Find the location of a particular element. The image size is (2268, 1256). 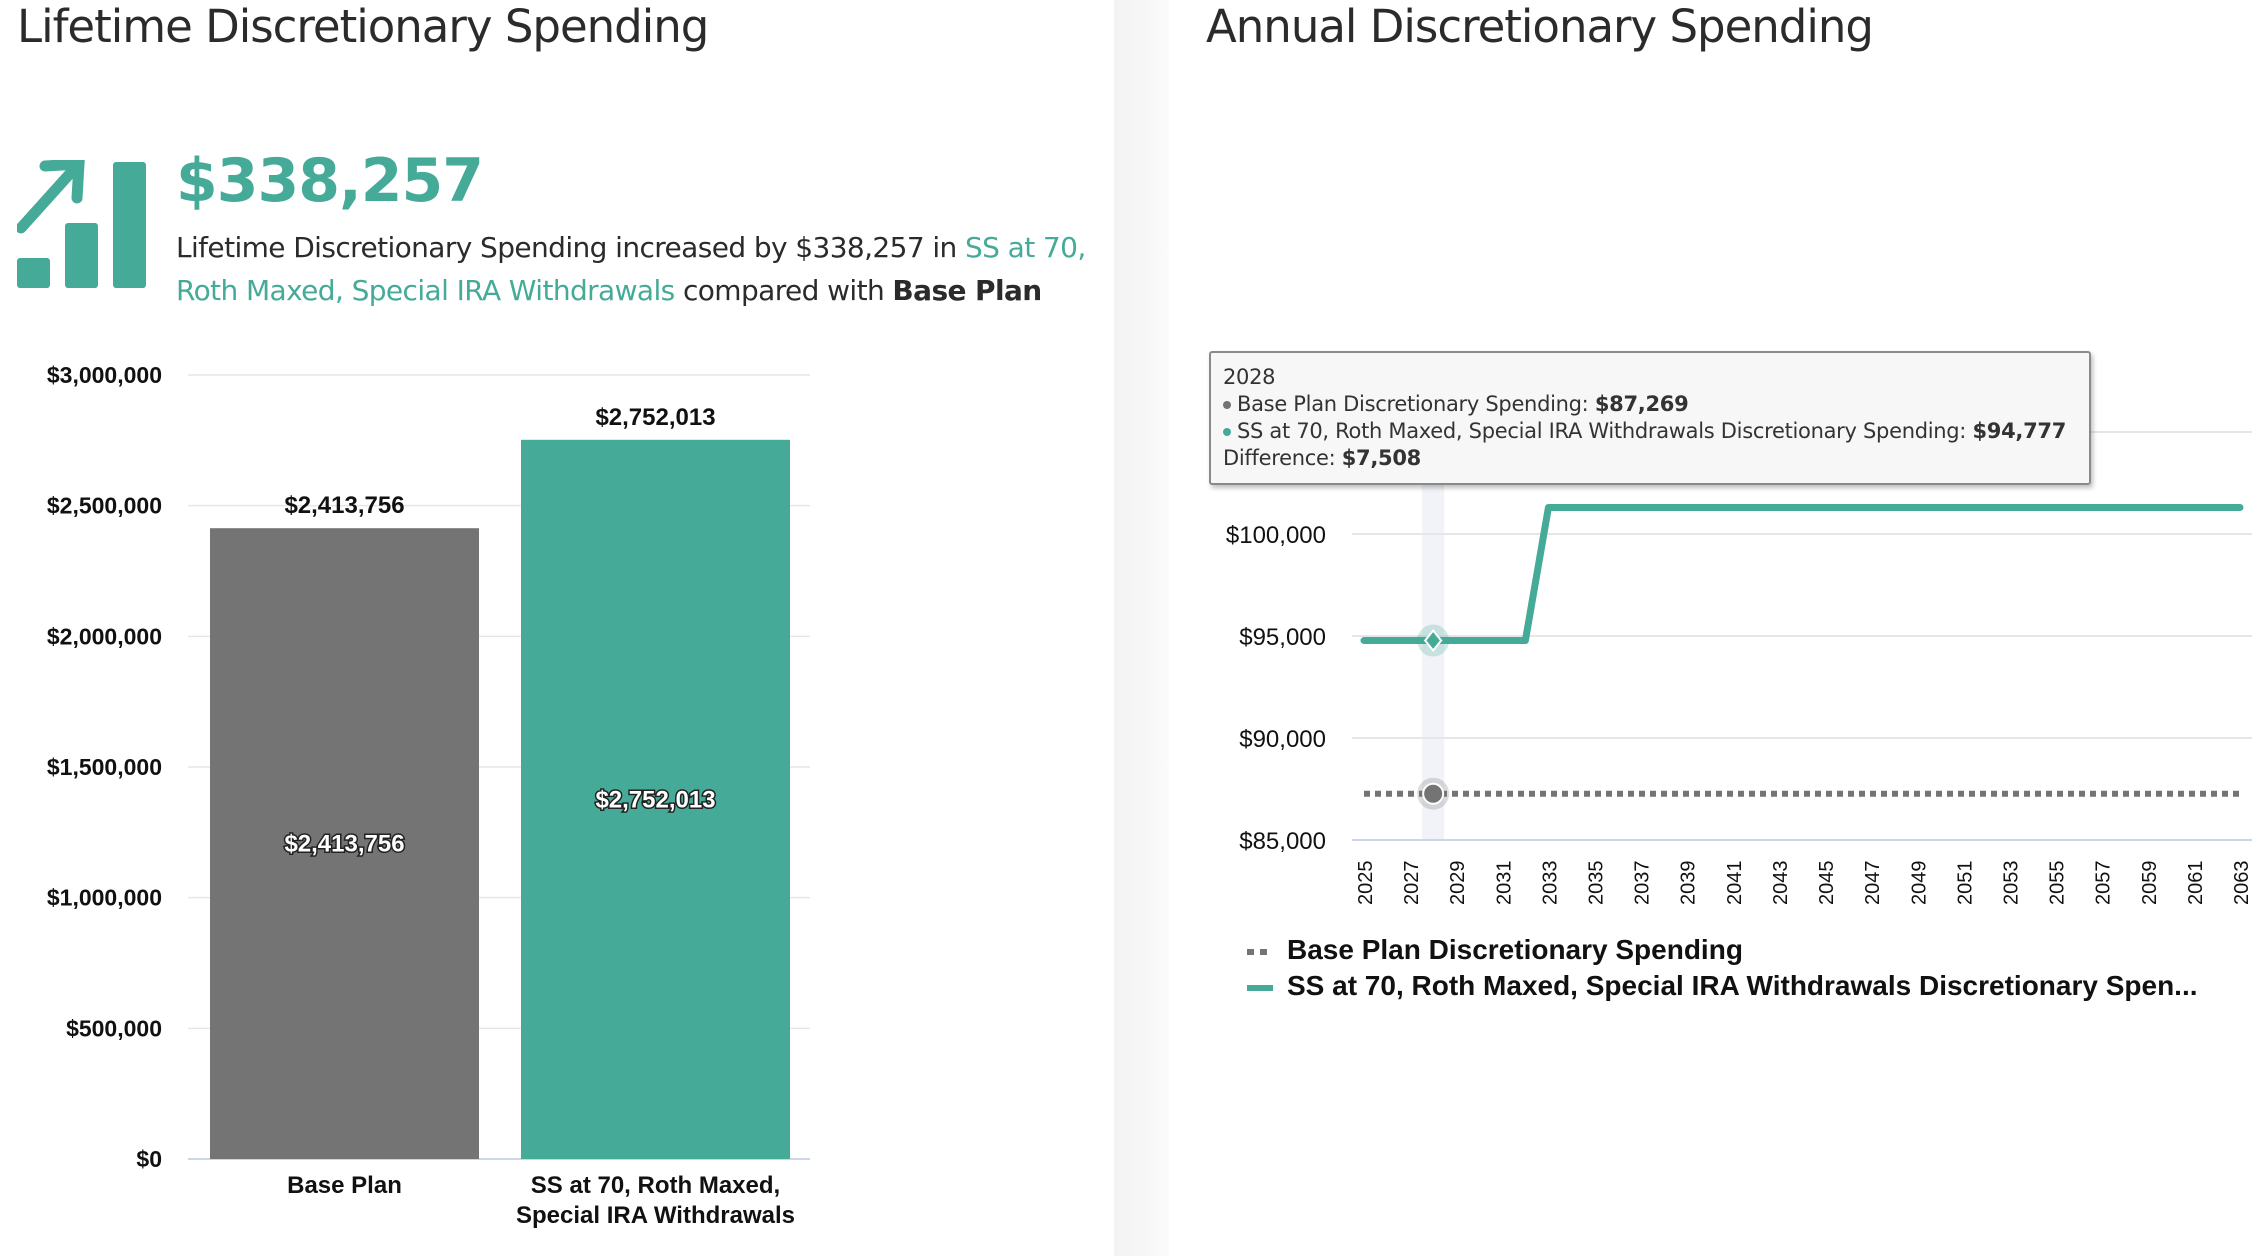

y-tick-label: $100,000 is located at coordinates (1276, 535).